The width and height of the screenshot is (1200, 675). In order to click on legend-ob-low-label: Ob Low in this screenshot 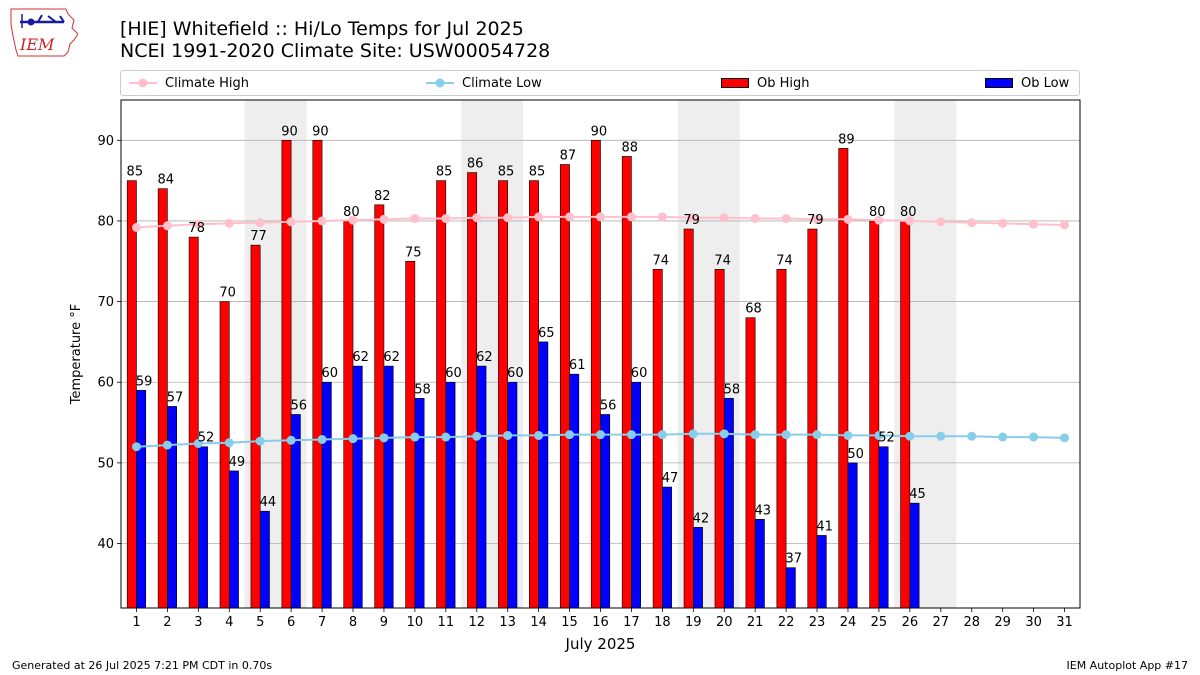, I will do `click(1045, 83)`.